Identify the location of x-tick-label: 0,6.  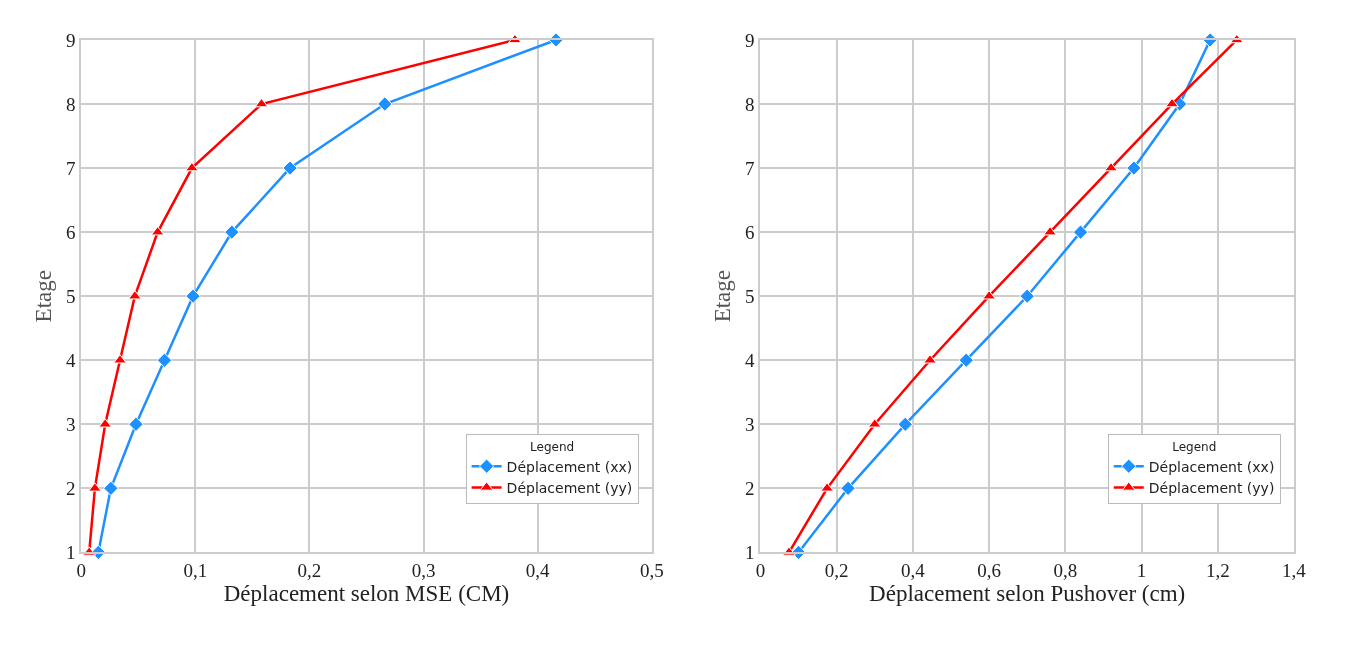
(989, 571).